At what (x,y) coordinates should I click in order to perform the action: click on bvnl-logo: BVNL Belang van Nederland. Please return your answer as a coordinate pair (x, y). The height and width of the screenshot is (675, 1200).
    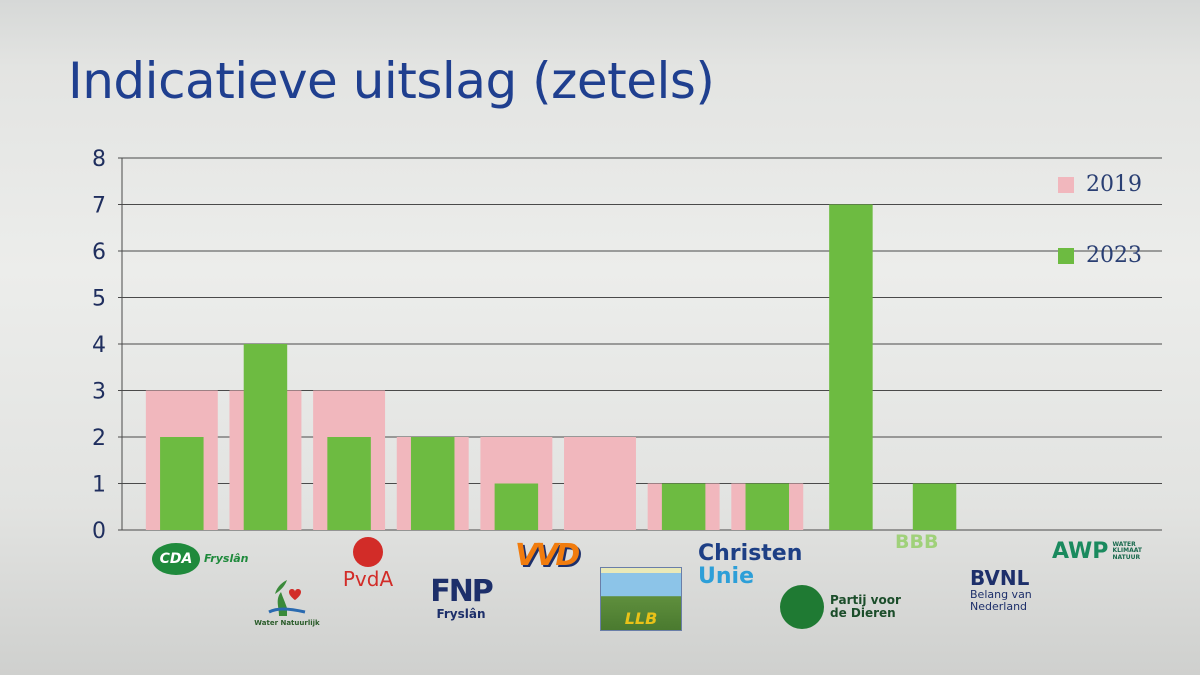
    Looking at the image, I should click on (1010, 590).